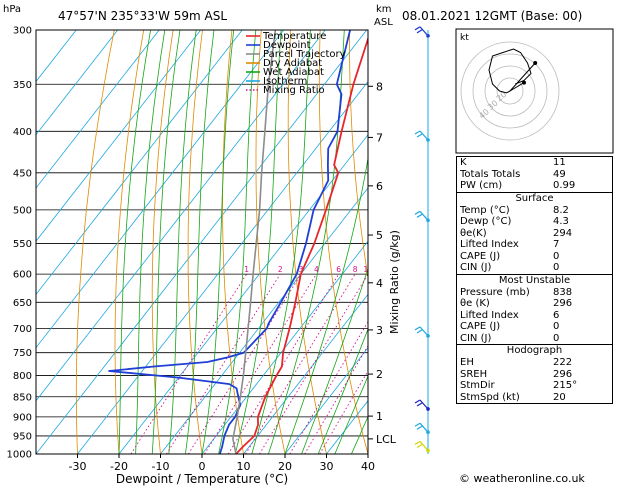 The width and height of the screenshot is (629, 486). I want to click on km-label: km, so click(384, 9).